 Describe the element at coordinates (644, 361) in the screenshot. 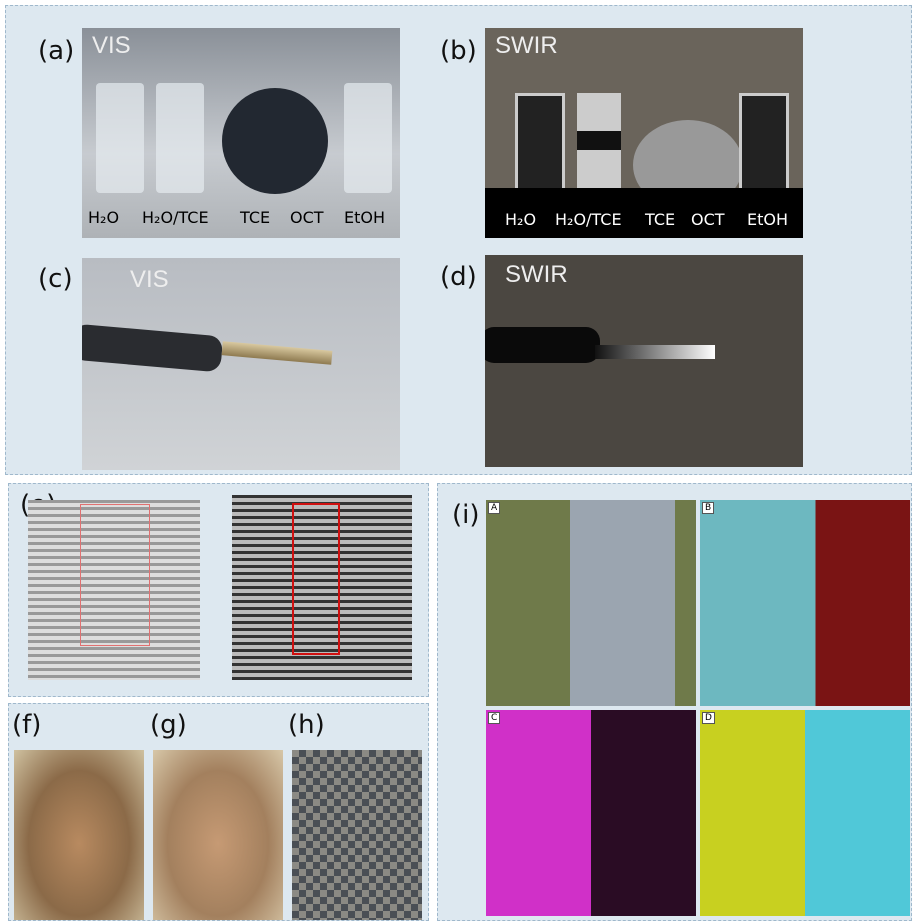

I see `swir-iron-photo: SWIR` at that location.